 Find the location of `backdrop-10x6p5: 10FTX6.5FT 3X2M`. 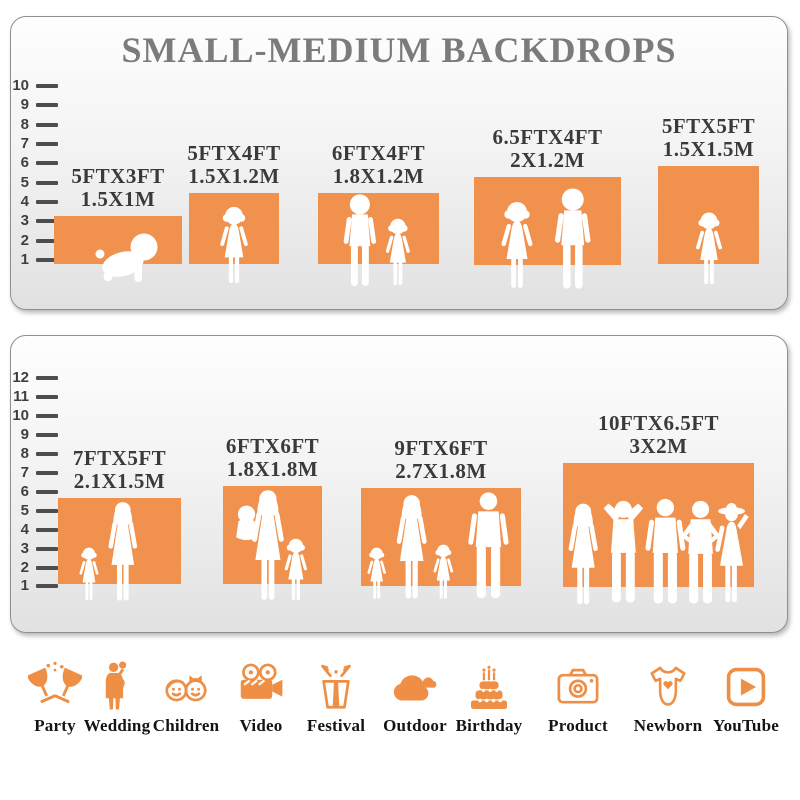

backdrop-10x6p5: 10FTX6.5FT 3X2M is located at coordinates (658, 508).